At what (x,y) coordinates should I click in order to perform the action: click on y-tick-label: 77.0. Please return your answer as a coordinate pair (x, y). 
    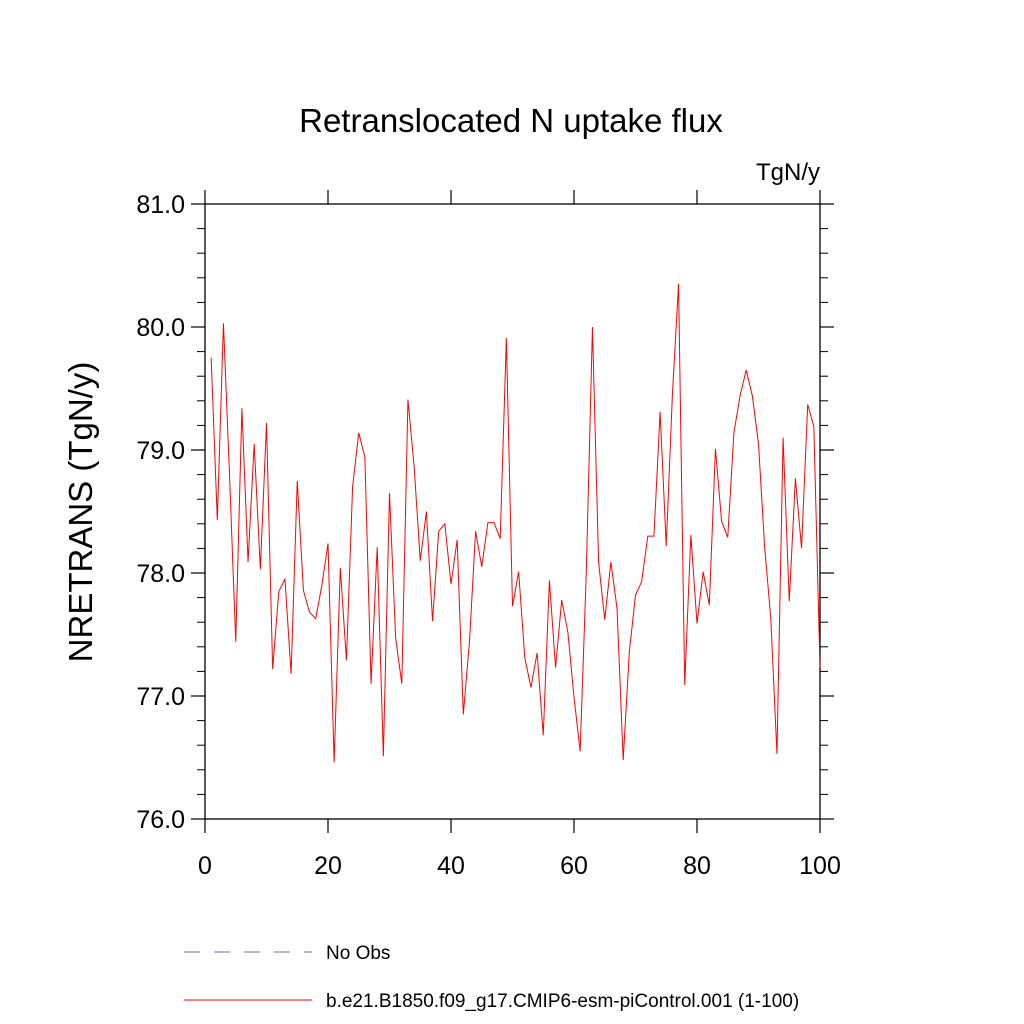
    Looking at the image, I should click on (160, 697).